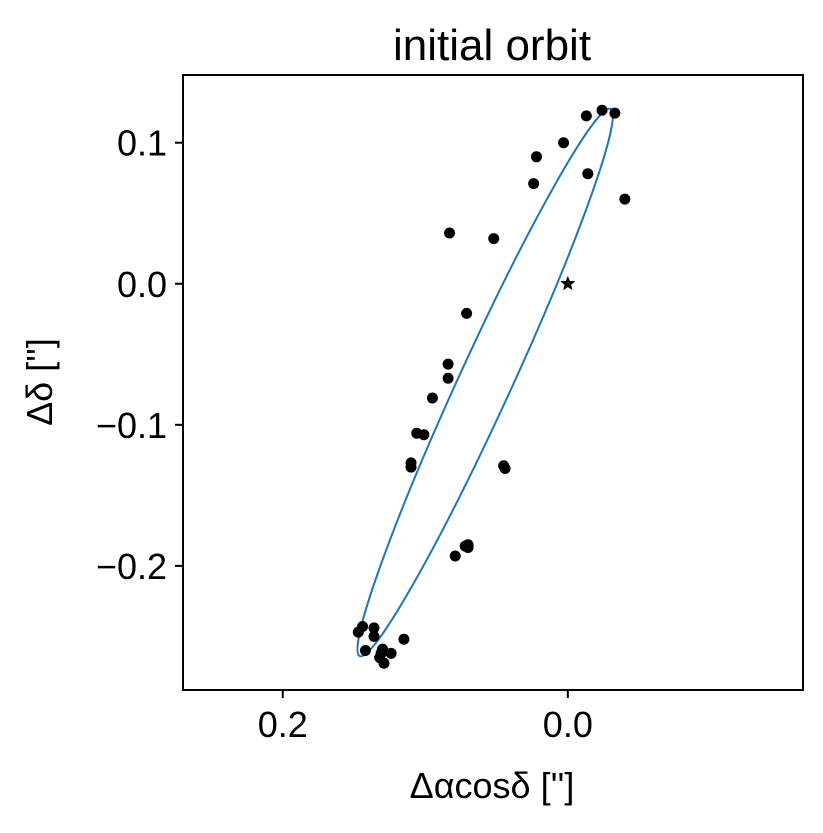 The image size is (823, 833). Describe the element at coordinates (283, 724) in the screenshot. I see `x-tick-label: 0.2` at that location.